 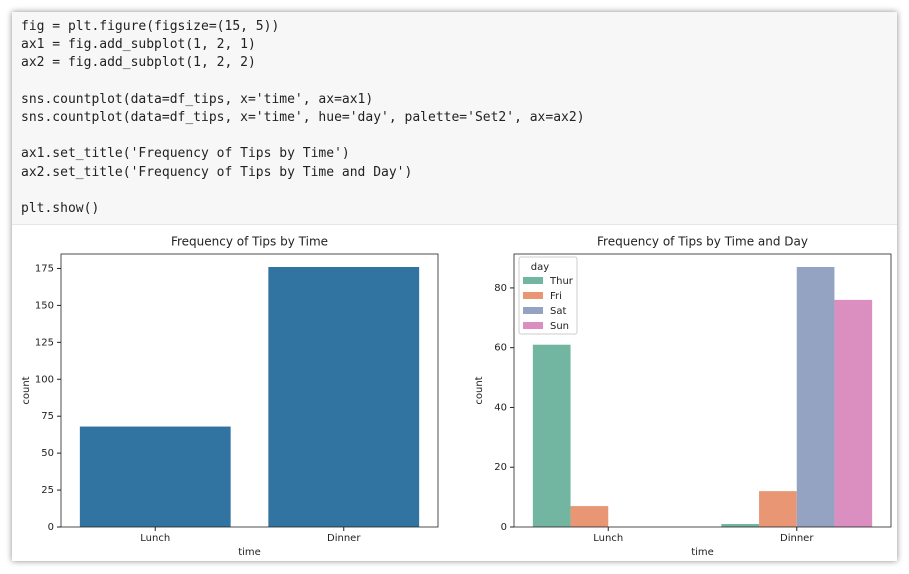 What do you see at coordinates (47, 453) in the screenshot?
I see `y-tick-label: 50` at bounding box center [47, 453].